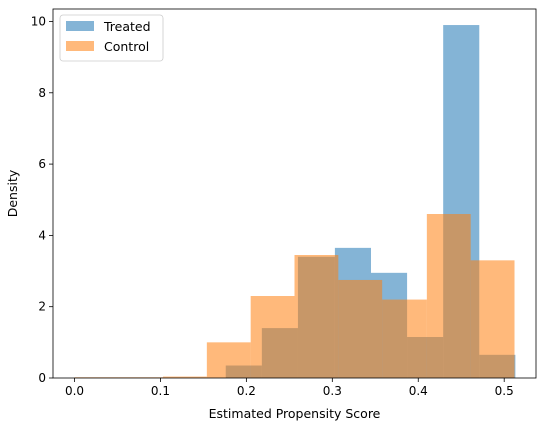 The image size is (558, 424). What do you see at coordinates (80, 26) in the screenshot?
I see `legend-swatch-treated` at bounding box center [80, 26].